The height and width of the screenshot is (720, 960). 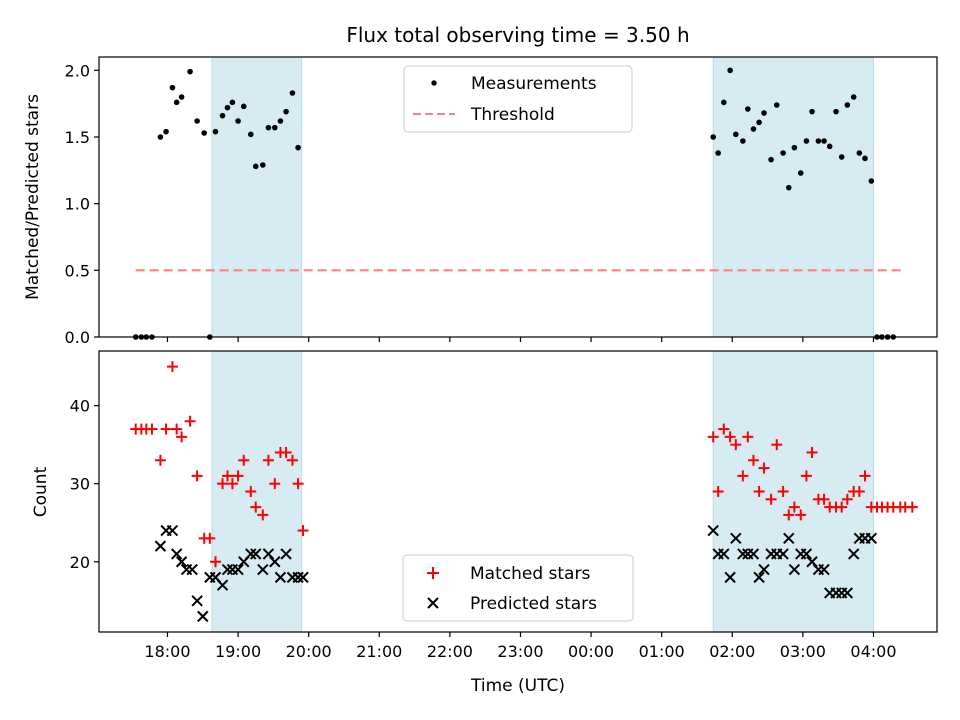 I want to click on legend-matched-label: Matched stars, so click(x=530, y=574).